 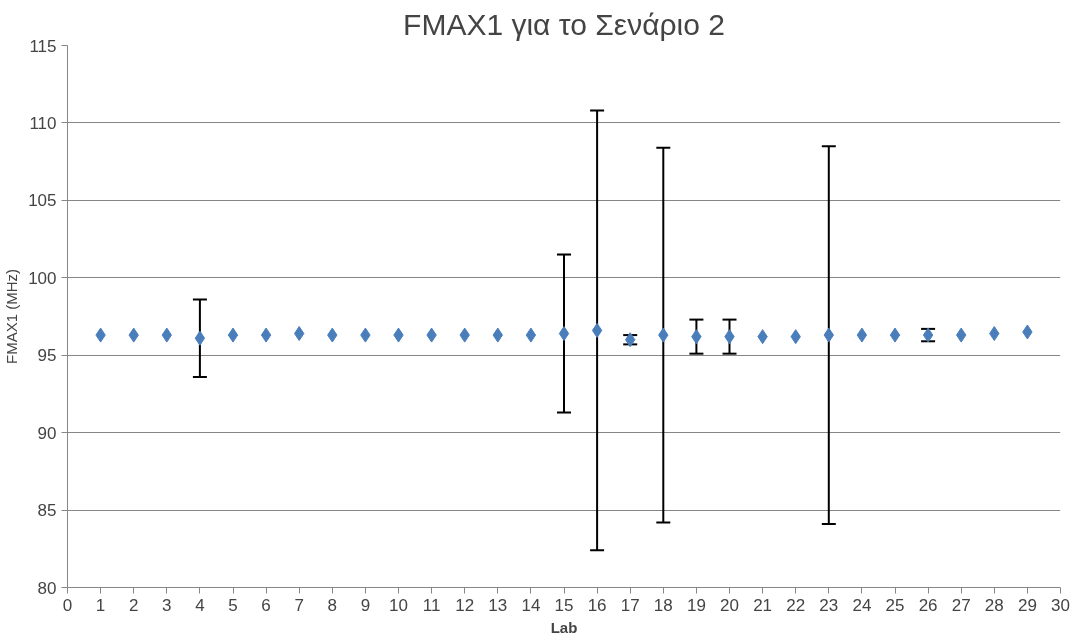 I want to click on y-tick-label: 110, so click(x=43, y=123).